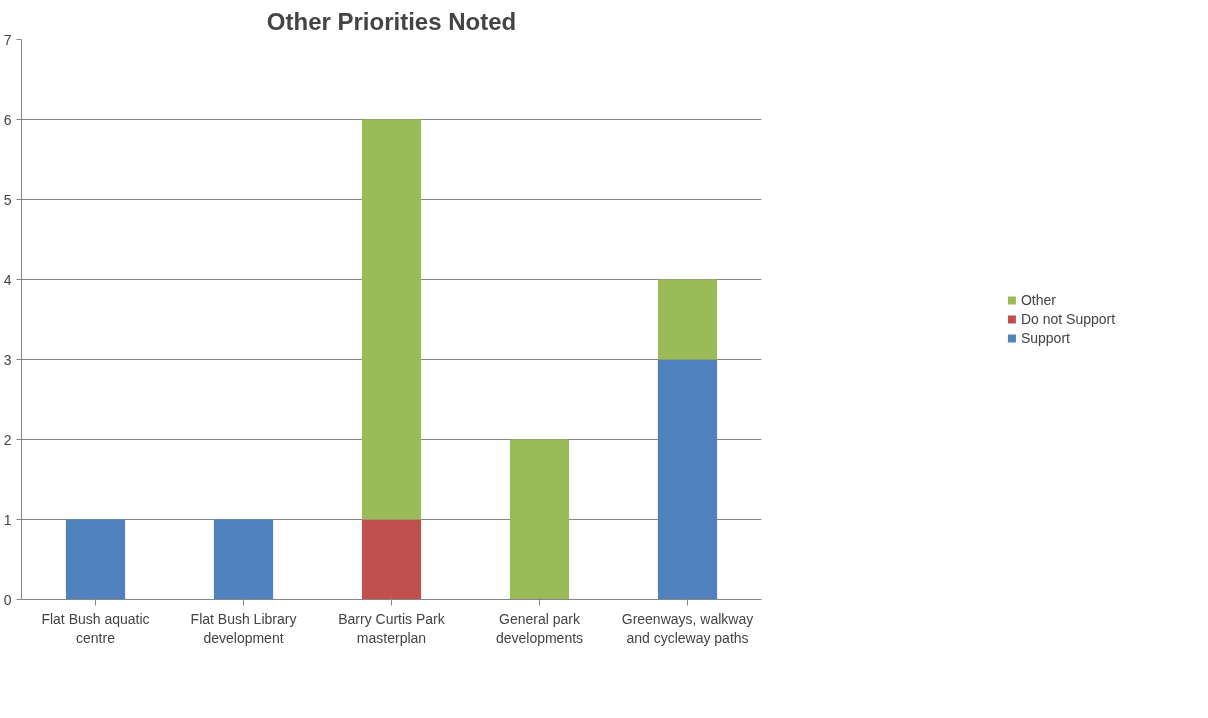 The image size is (1208, 718). What do you see at coordinates (687, 628) in the screenshot?
I see `x-tick-label: Greenways, walkway and cycleway paths` at bounding box center [687, 628].